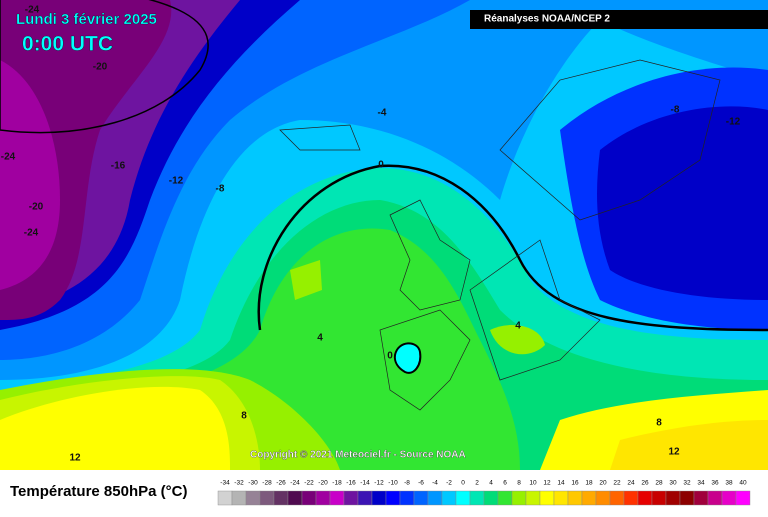  I want to click on legend-value: -24, so click(295, 483).